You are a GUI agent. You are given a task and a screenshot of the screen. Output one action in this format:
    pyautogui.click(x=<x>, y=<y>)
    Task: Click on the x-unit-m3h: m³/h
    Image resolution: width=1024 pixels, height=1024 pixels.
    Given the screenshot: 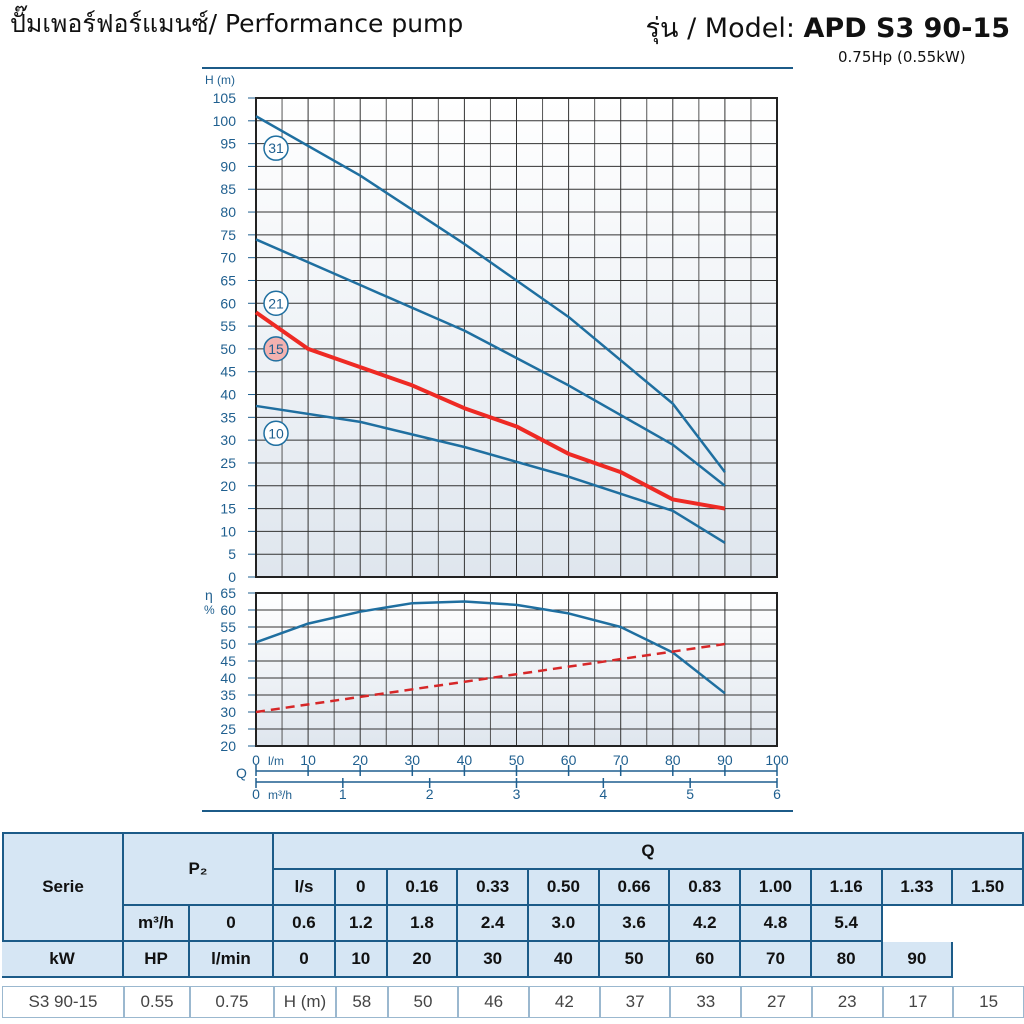 What is the action you would take?
    pyautogui.click(x=280, y=795)
    